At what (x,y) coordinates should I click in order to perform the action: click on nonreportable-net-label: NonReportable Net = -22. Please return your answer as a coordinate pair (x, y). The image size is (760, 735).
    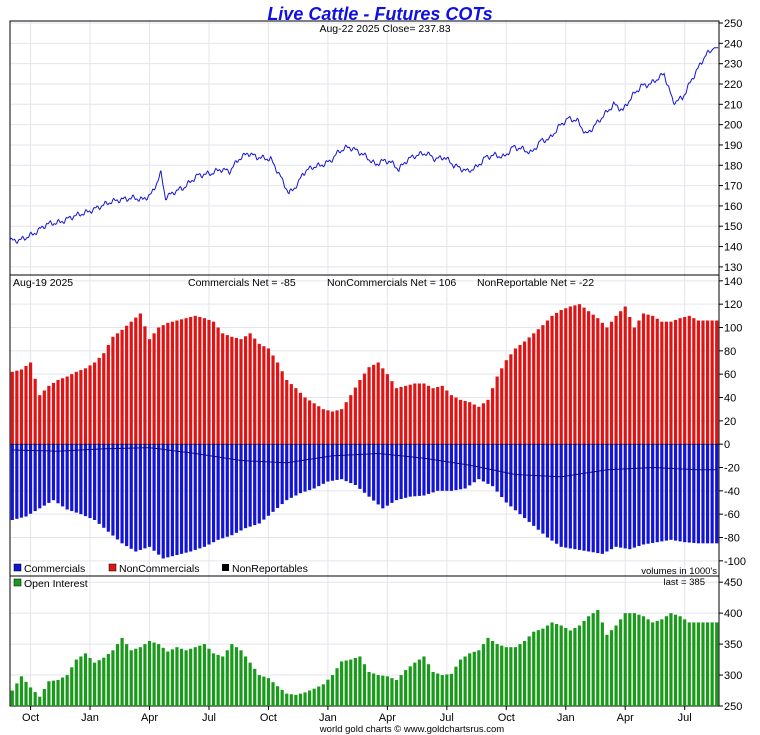
    Looking at the image, I should click on (535, 283).